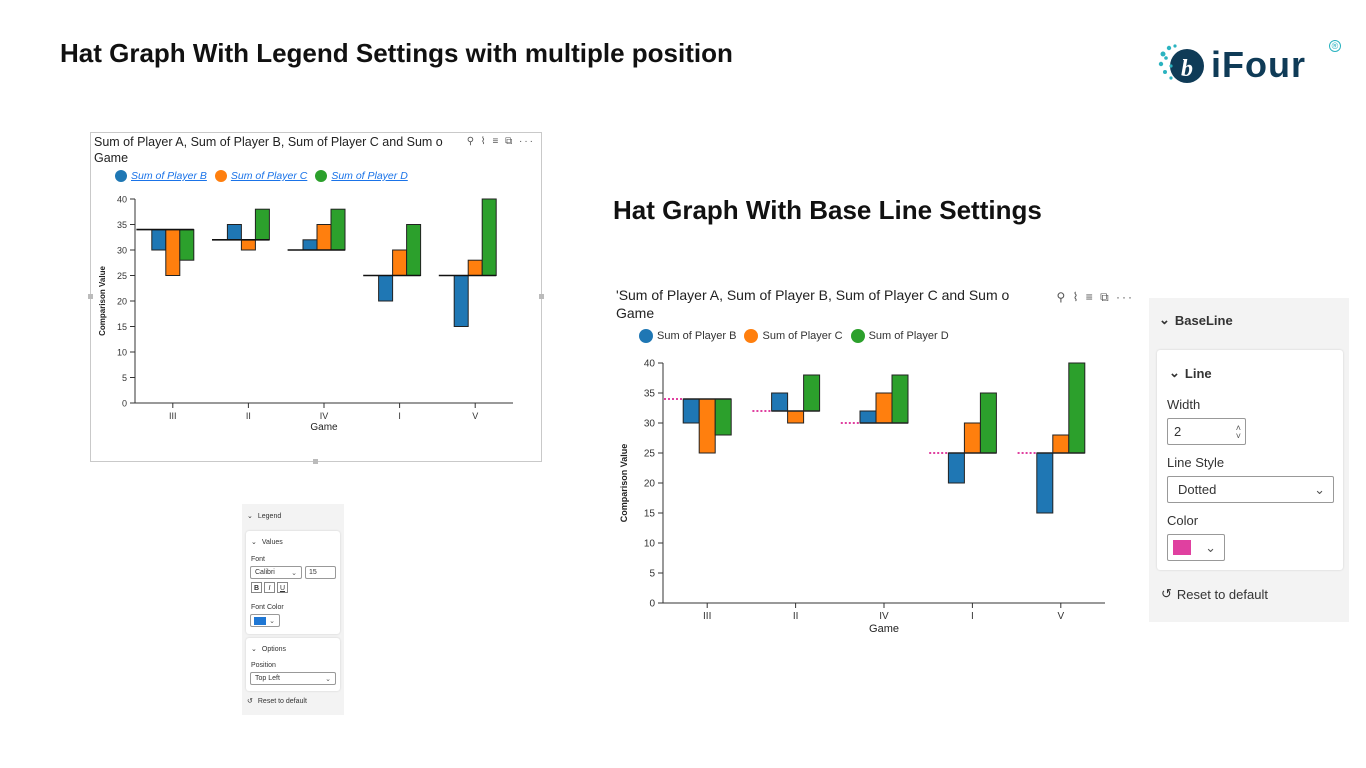  Describe the element at coordinates (1190, 373) in the screenshot. I see `line-group-header: ⌄ Line` at that location.